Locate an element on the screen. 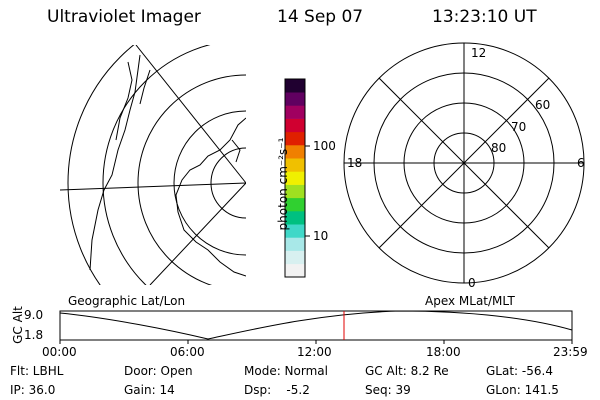  mlat-label-80: 80 is located at coordinates (499, 148).